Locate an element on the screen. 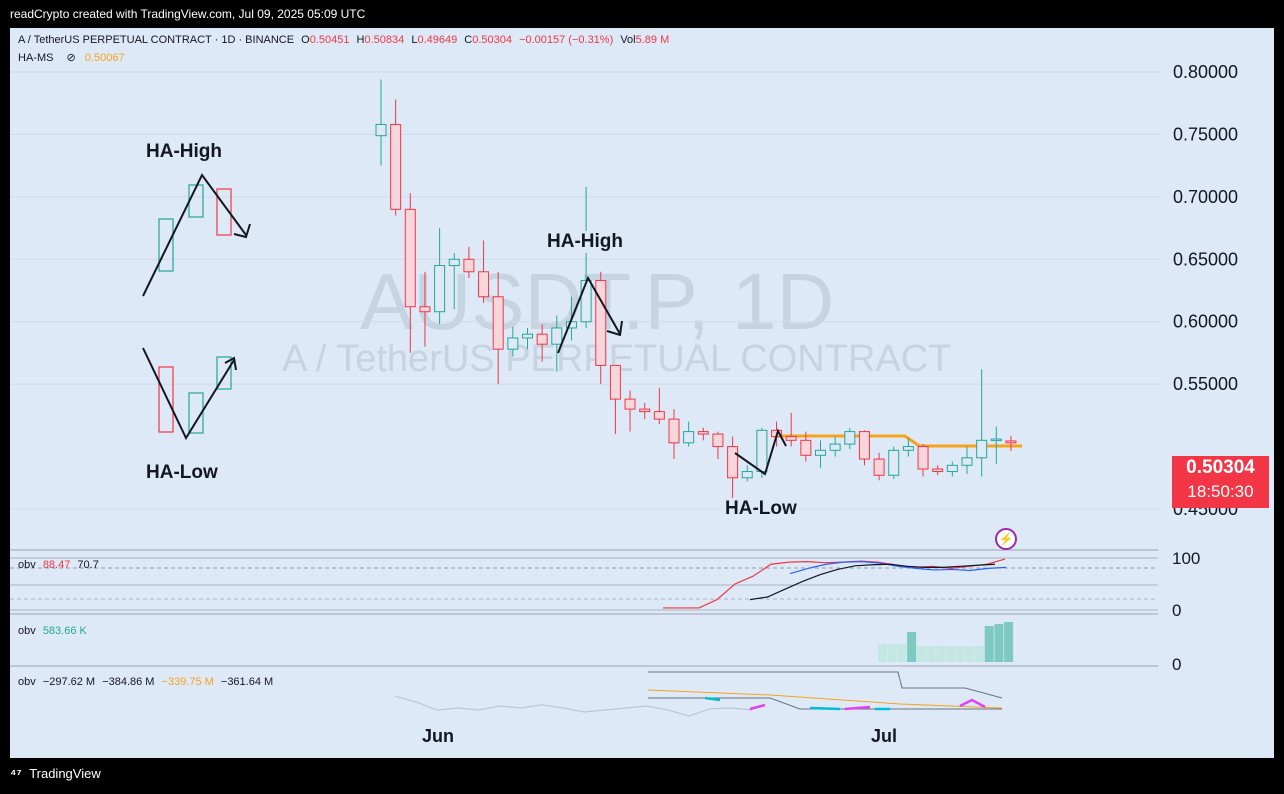 Image resolution: width=1284 pixels, height=794 pixels. indicator-legend: HA-MS ⊘ 0.50067 is located at coordinates (73, 57).